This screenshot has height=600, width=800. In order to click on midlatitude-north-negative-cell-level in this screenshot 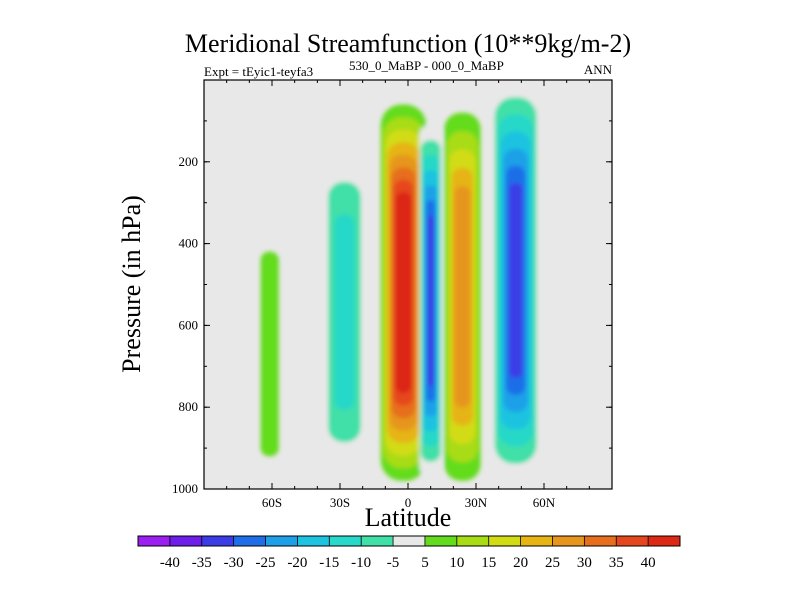, I will do `click(516, 280)`.